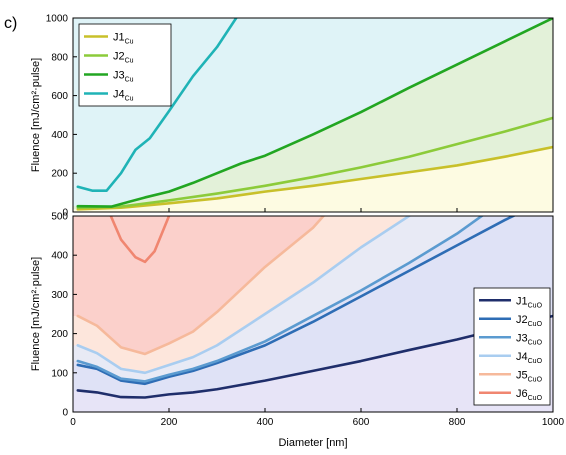 Image resolution: width=566 pixels, height=455 pixels. What do you see at coordinates (140, 240) in the screenshot?
I see `series-line-j6-cuo` at bounding box center [140, 240].